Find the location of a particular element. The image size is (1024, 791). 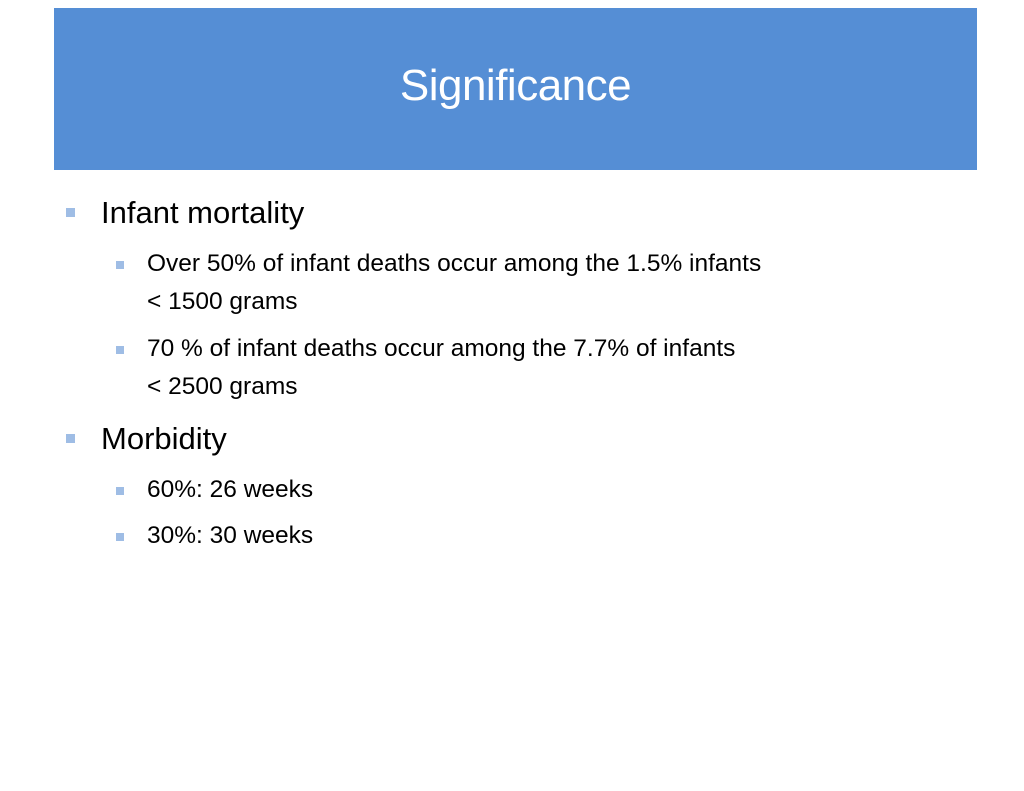

bullet-item-morbidity: Morbidity is located at coordinates (164, 438).